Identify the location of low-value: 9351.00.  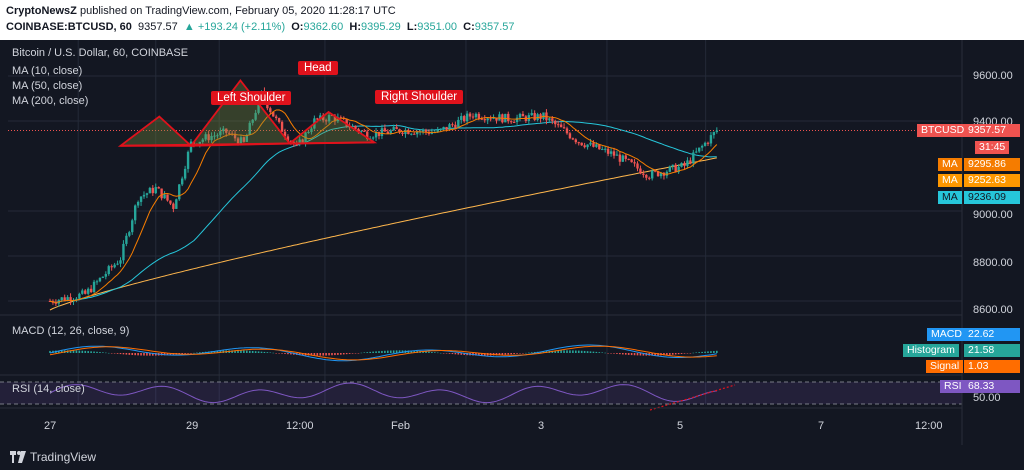
(437, 27).